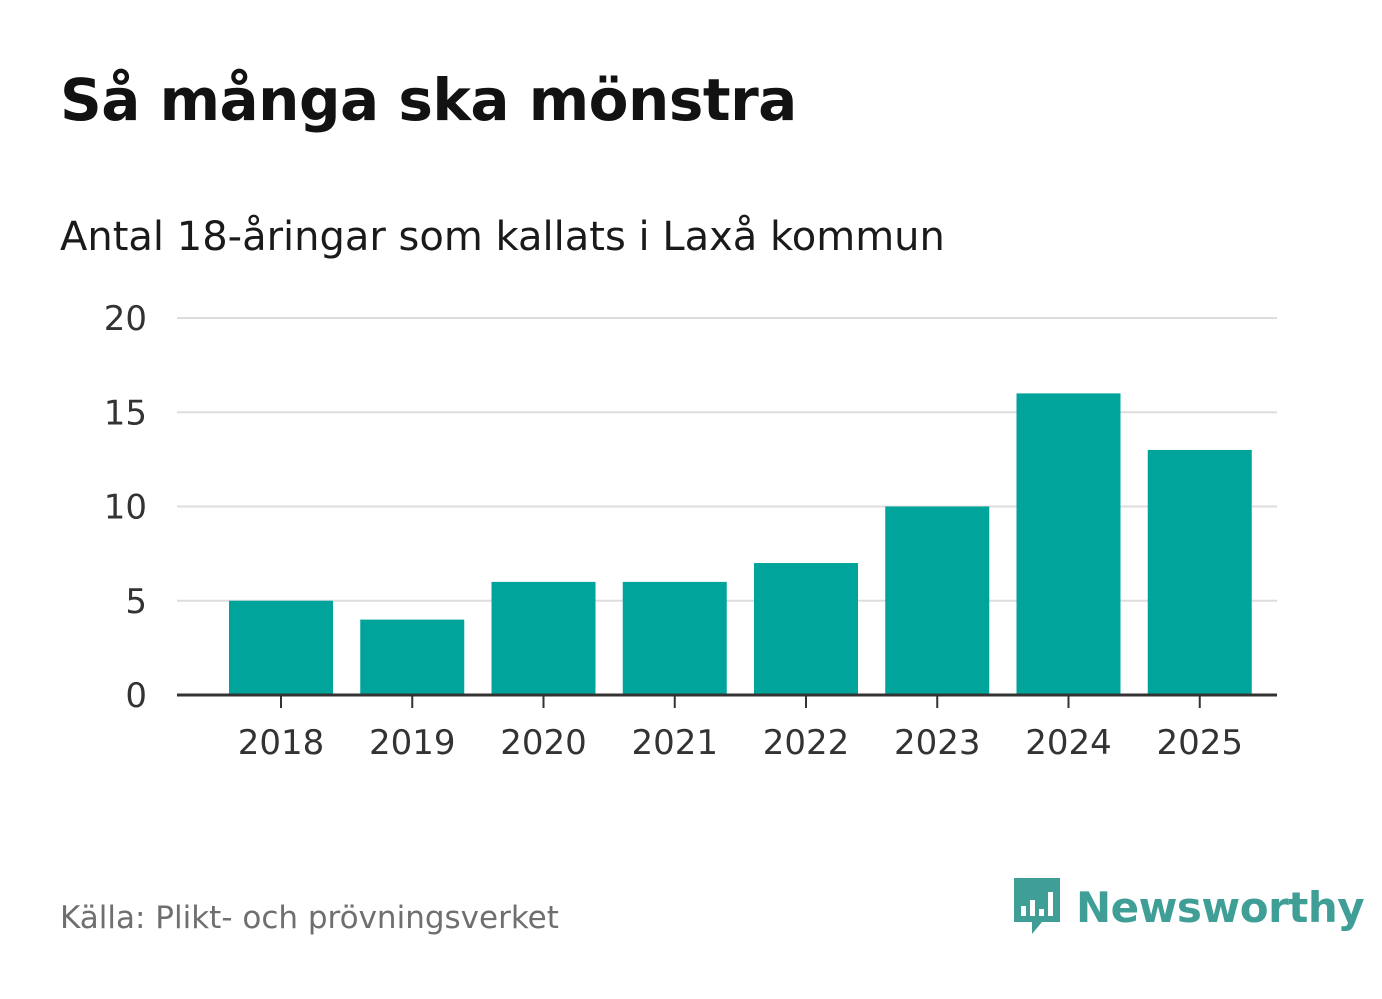  I want to click on bar-2022, so click(806, 629).